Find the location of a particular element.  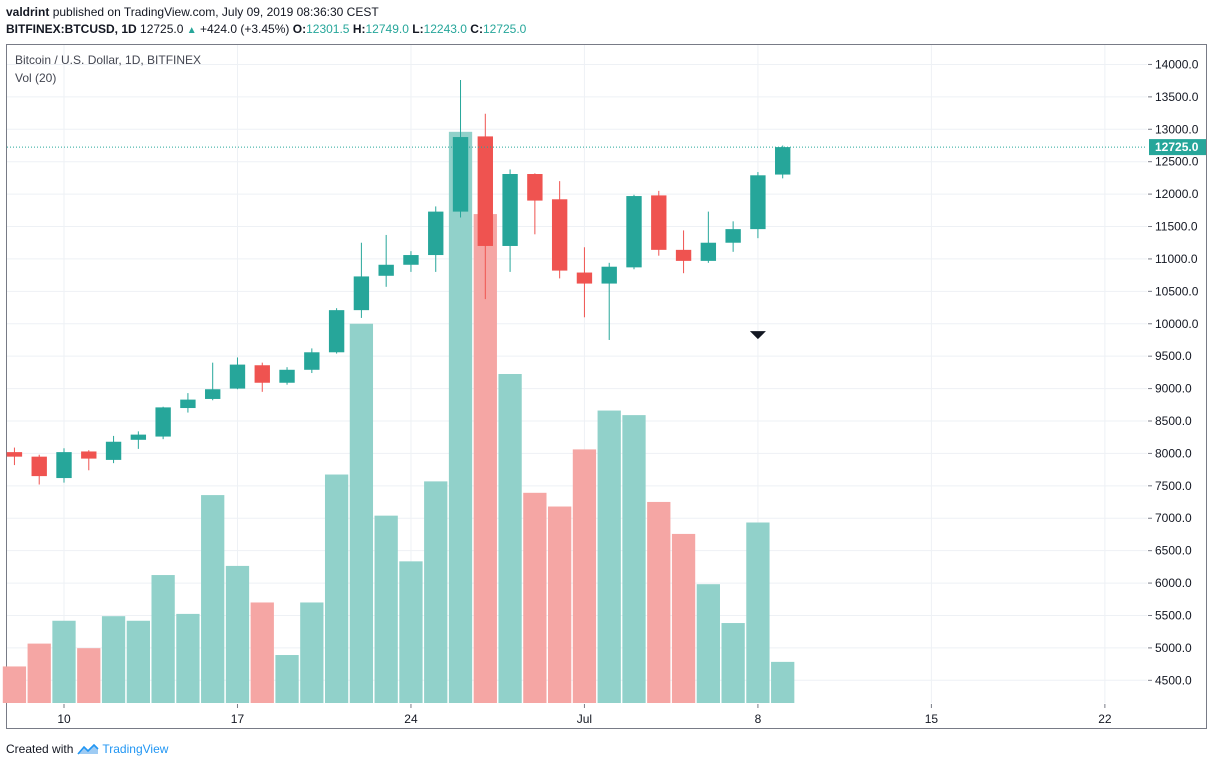

time-tick-label: Jul is located at coordinates (584, 719).